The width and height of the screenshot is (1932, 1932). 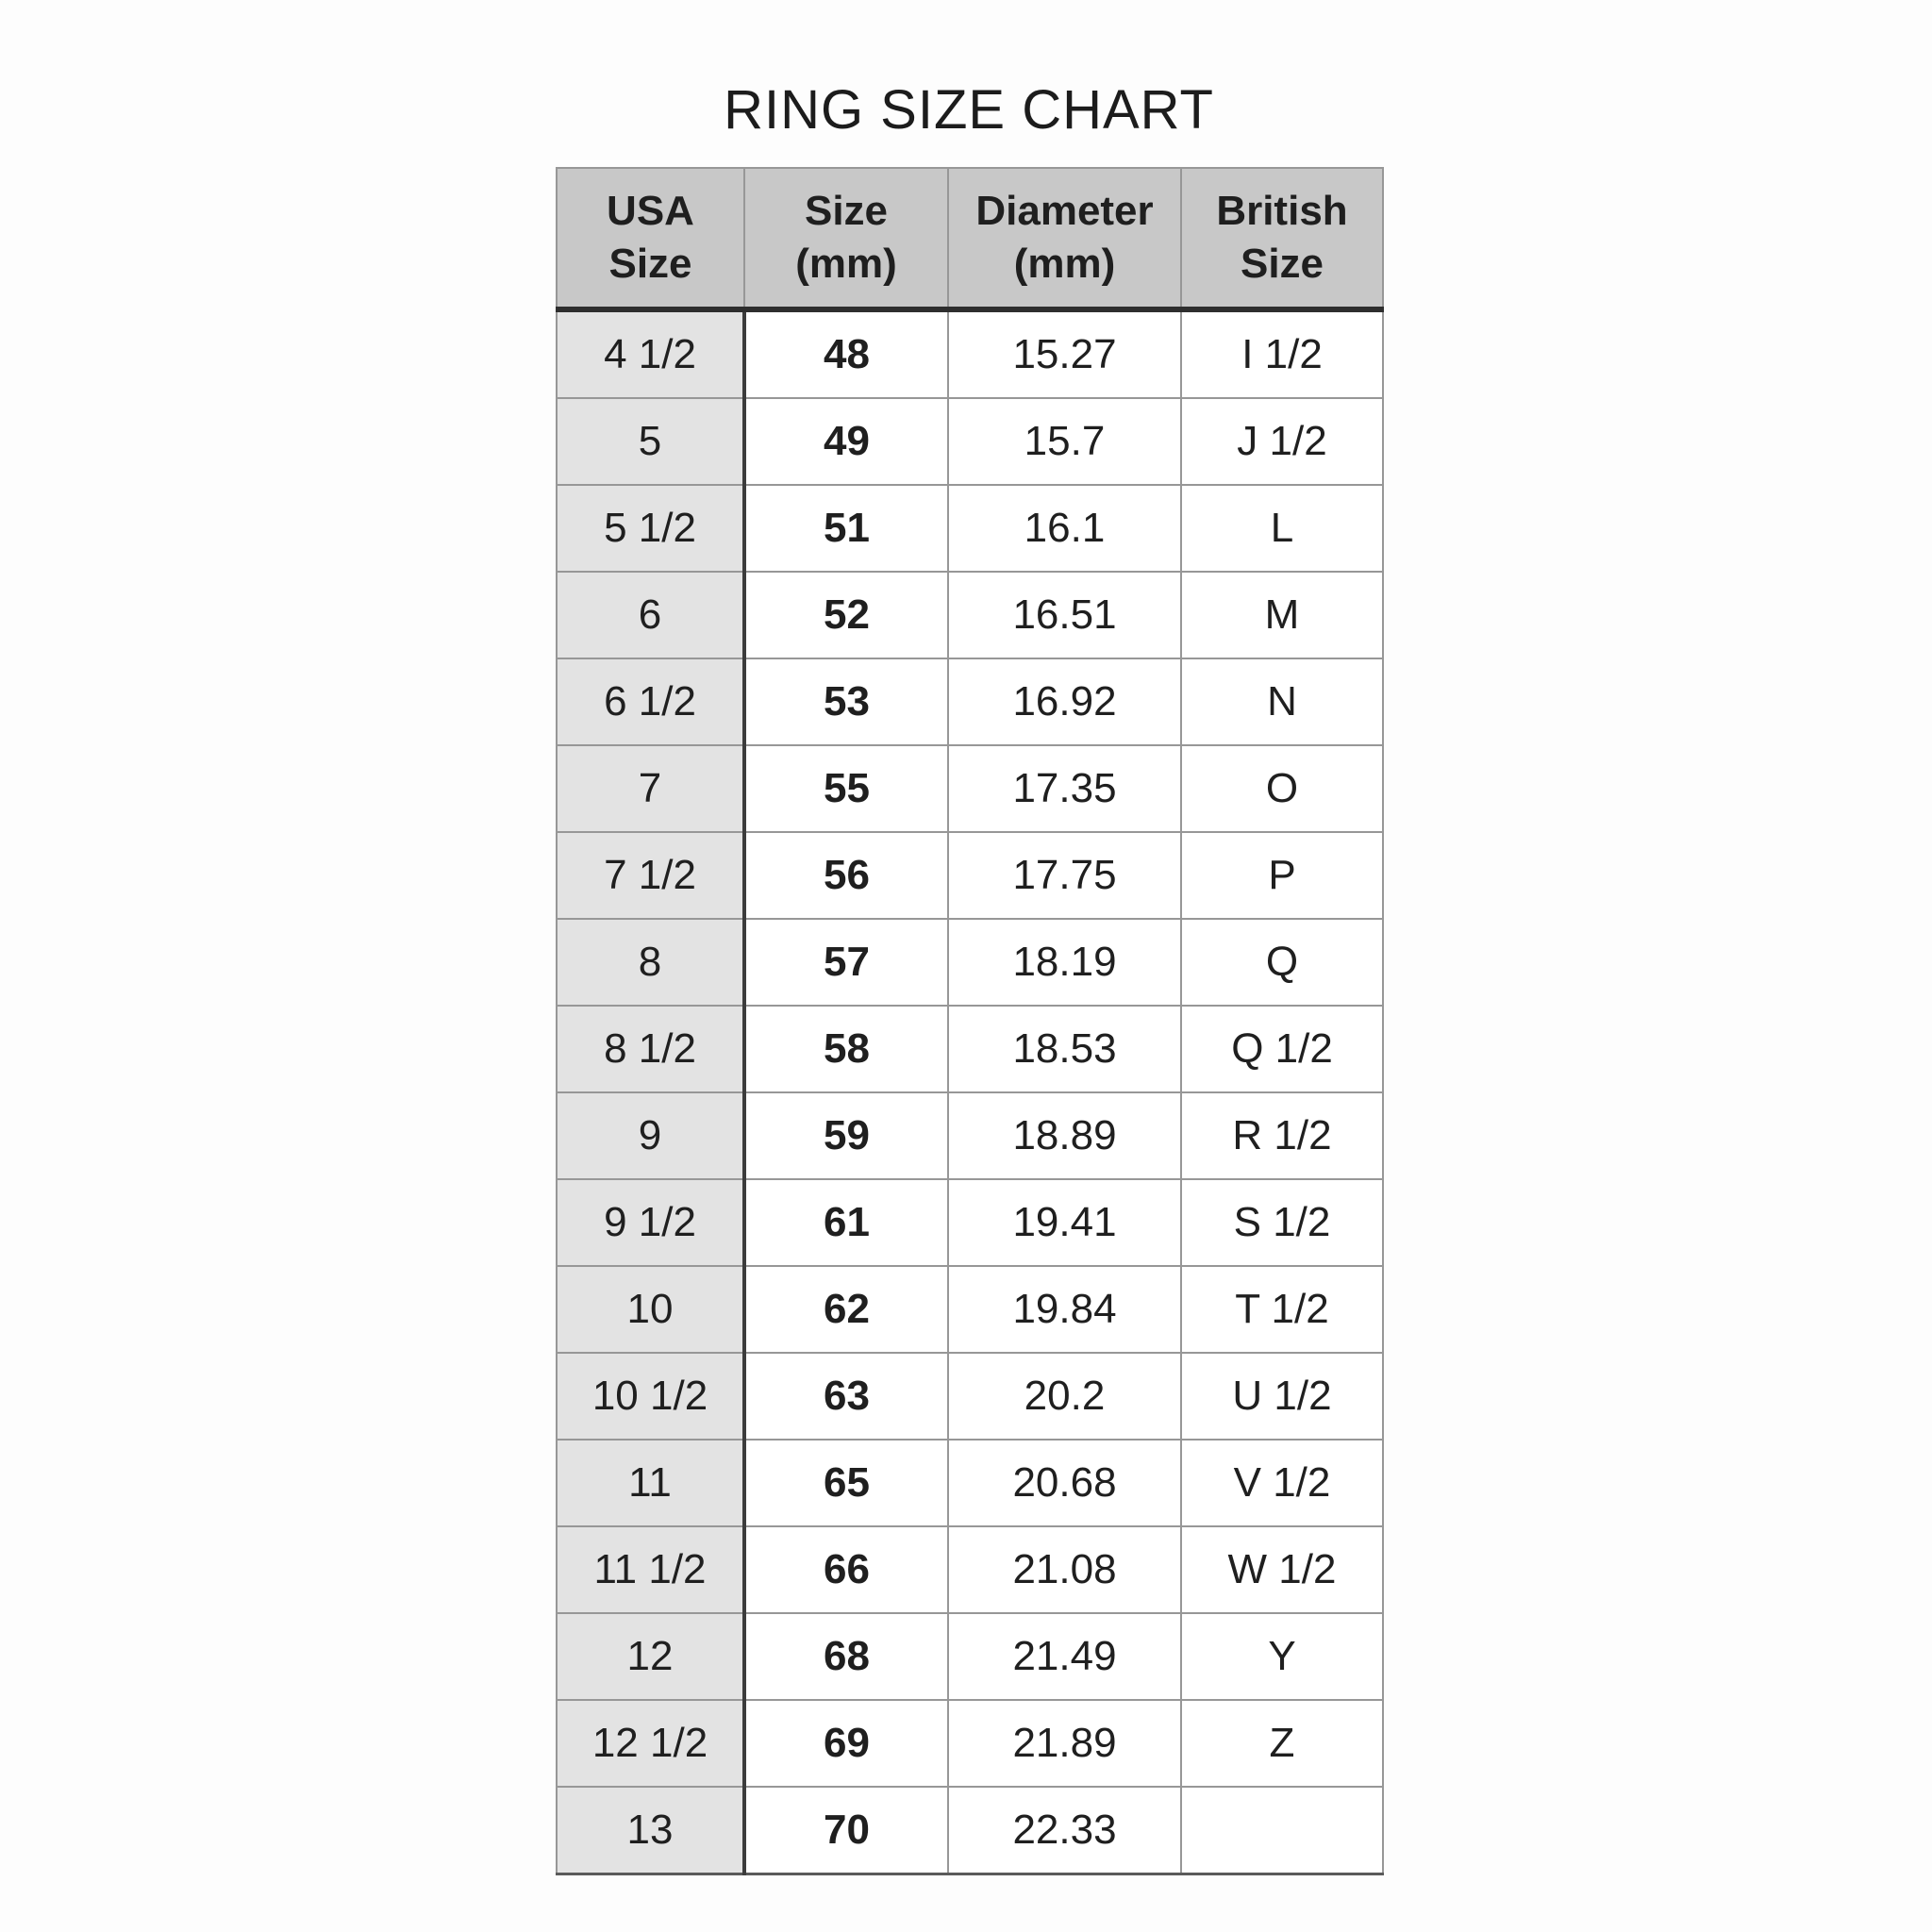 I want to click on size-mm-cell: 56, so click(x=846, y=876).